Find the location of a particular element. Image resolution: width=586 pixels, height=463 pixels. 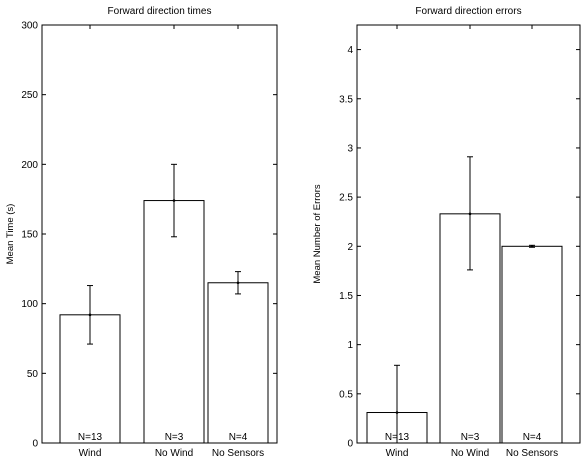

y-tick-label: 2 is located at coordinates (350, 247).